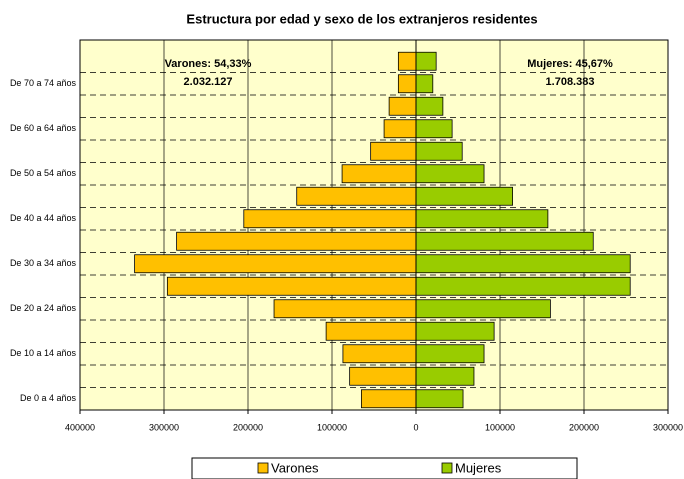 The width and height of the screenshot is (684, 479). Describe the element at coordinates (43, 353) in the screenshot. I see `y-tick-label: De 10 a 14 años` at that location.